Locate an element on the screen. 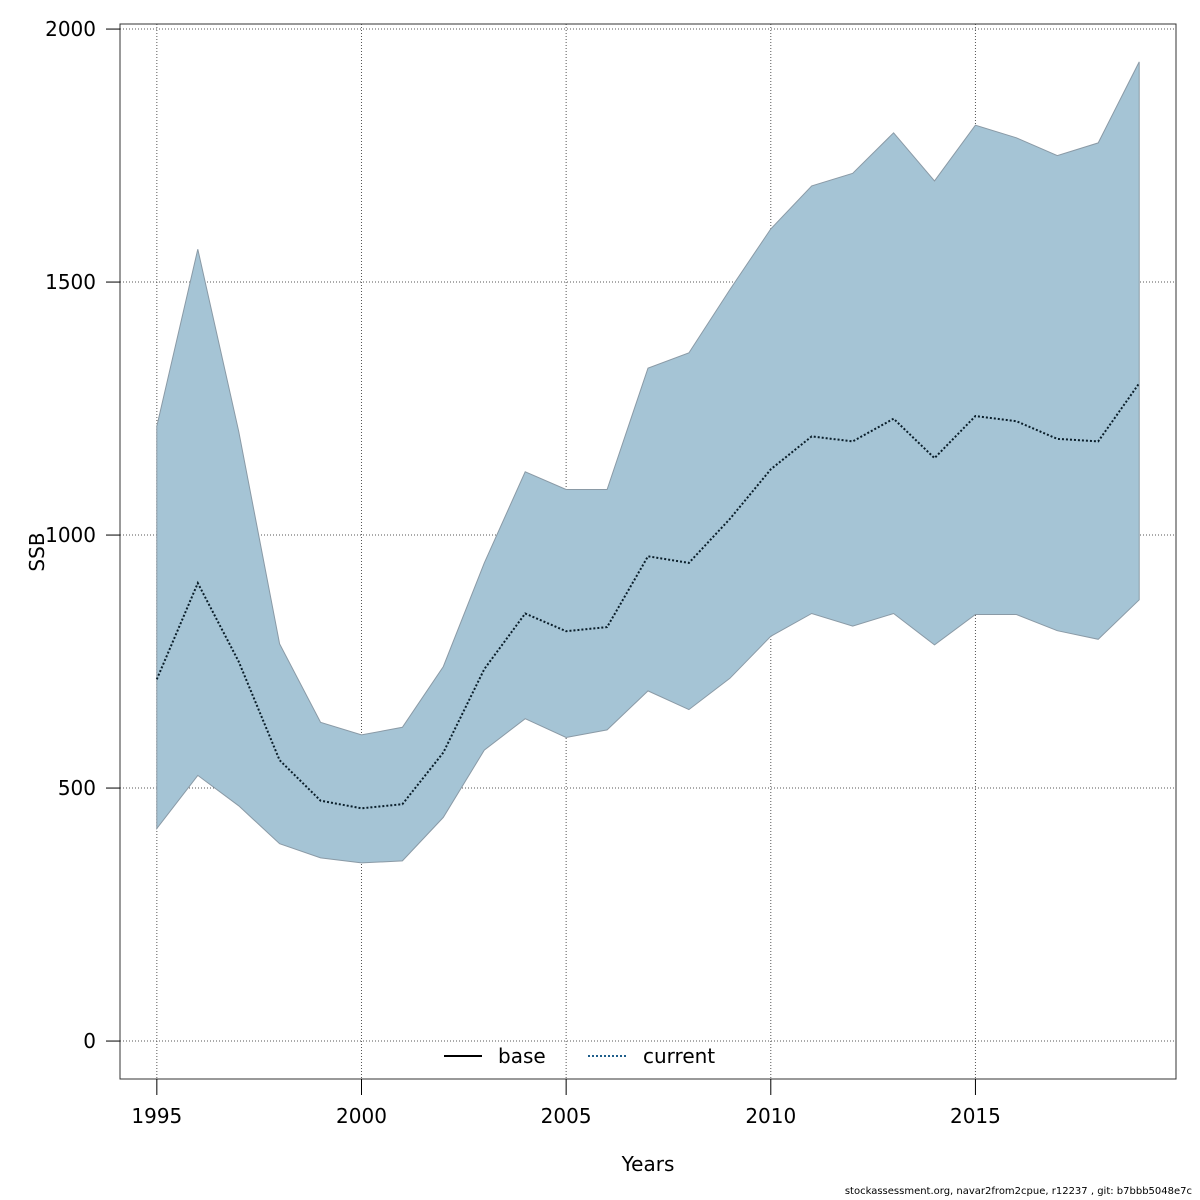  x-tick-label-1995: 1995 is located at coordinates (156, 1116).